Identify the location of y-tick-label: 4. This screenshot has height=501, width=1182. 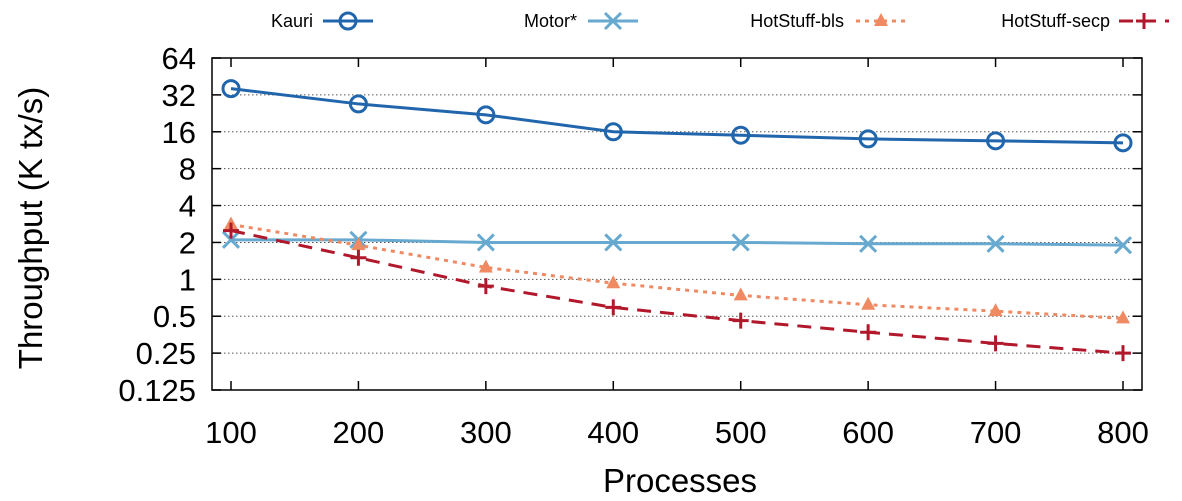
(187, 206).